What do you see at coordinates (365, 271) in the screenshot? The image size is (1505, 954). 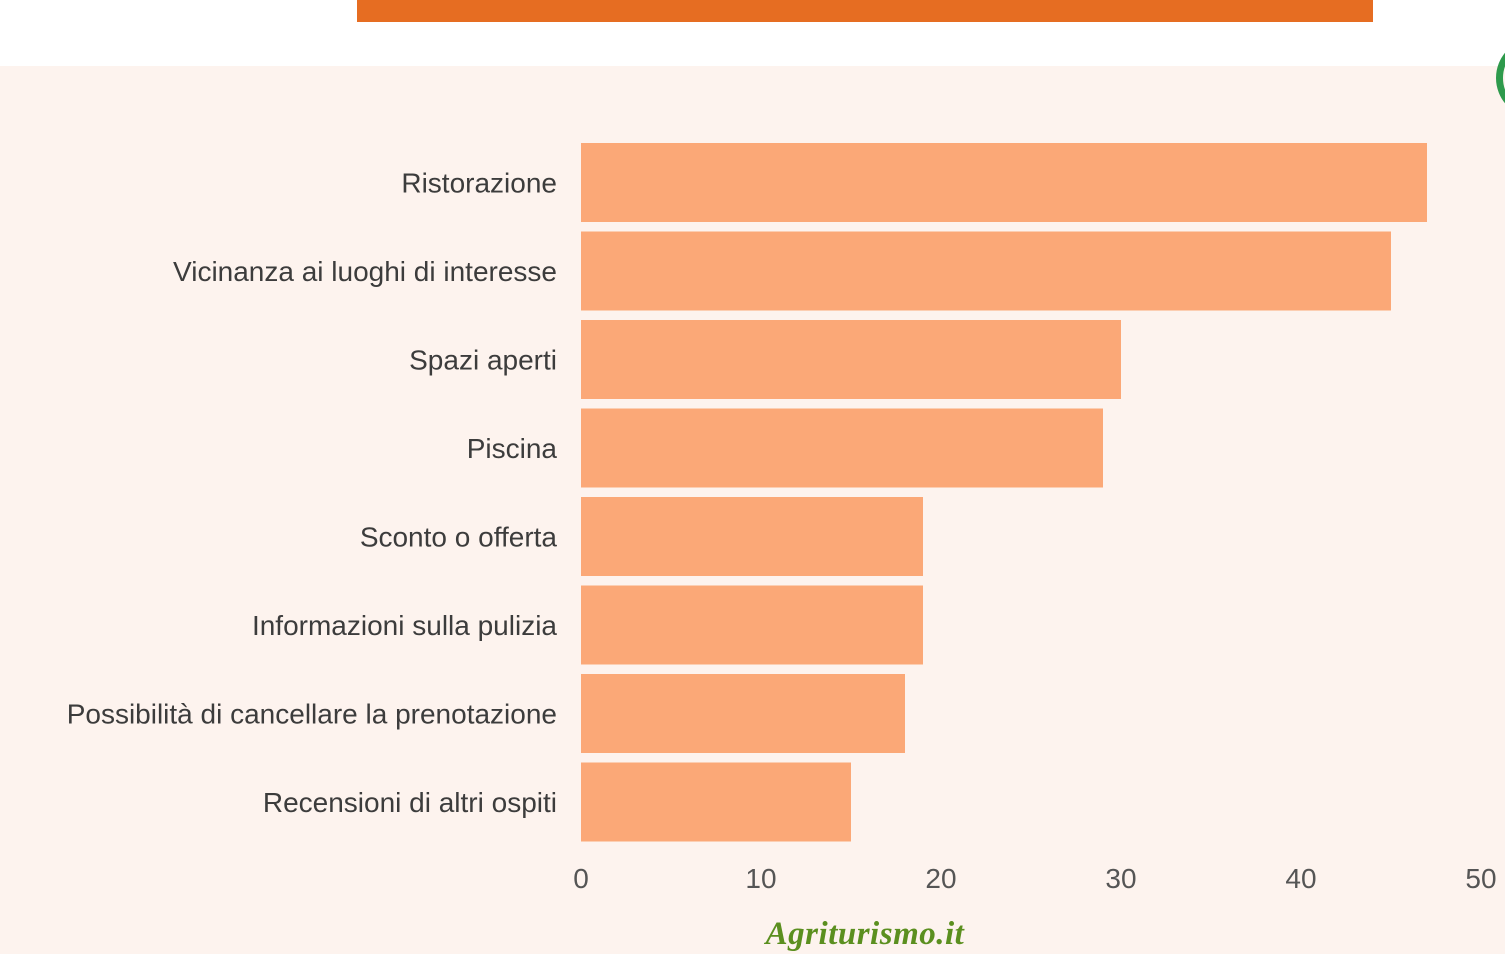 I see `category-label-1: Vicinanza ai luoghi di interesse` at bounding box center [365, 271].